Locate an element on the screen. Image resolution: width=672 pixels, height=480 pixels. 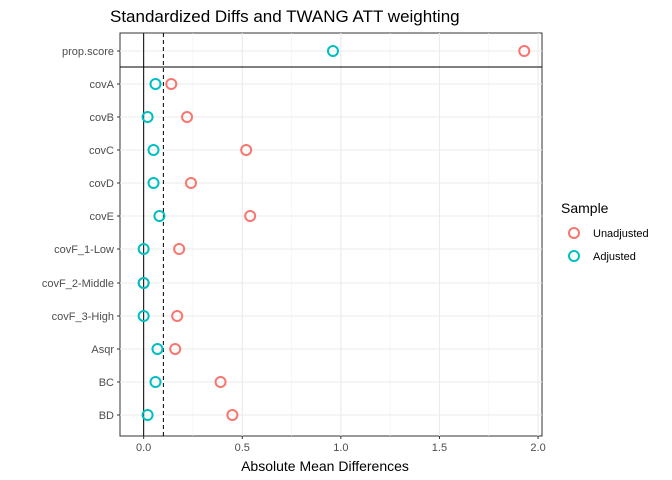
point-adjusted-bc is located at coordinates (155, 382).